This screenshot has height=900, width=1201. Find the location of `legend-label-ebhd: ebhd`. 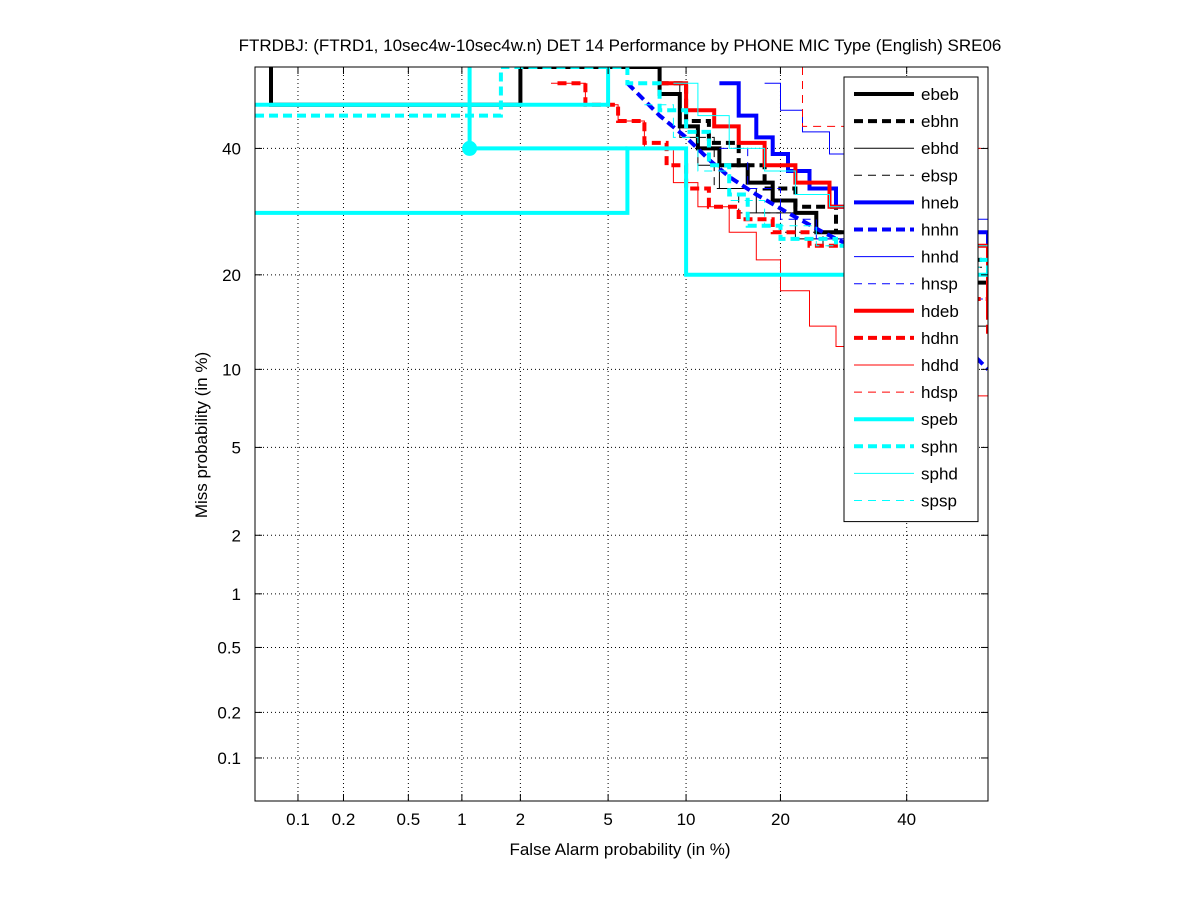

legend-label-ebhd: ebhd is located at coordinates (940, 148).